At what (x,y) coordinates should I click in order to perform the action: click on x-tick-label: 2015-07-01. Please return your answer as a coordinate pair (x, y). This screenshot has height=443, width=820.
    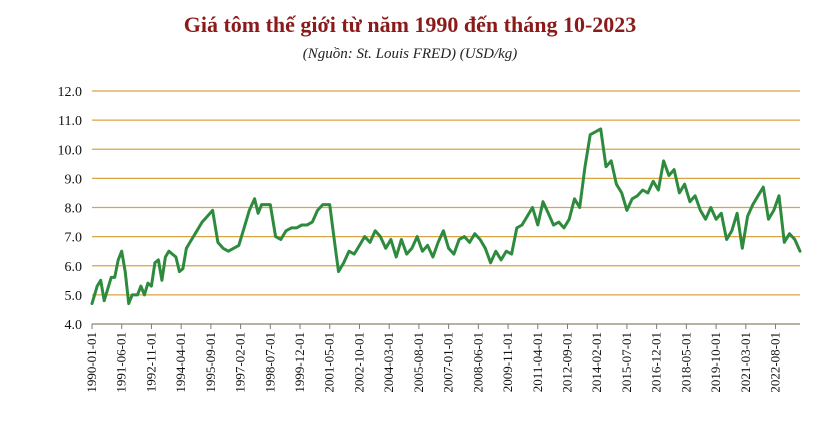
    Looking at the image, I should click on (626, 362).